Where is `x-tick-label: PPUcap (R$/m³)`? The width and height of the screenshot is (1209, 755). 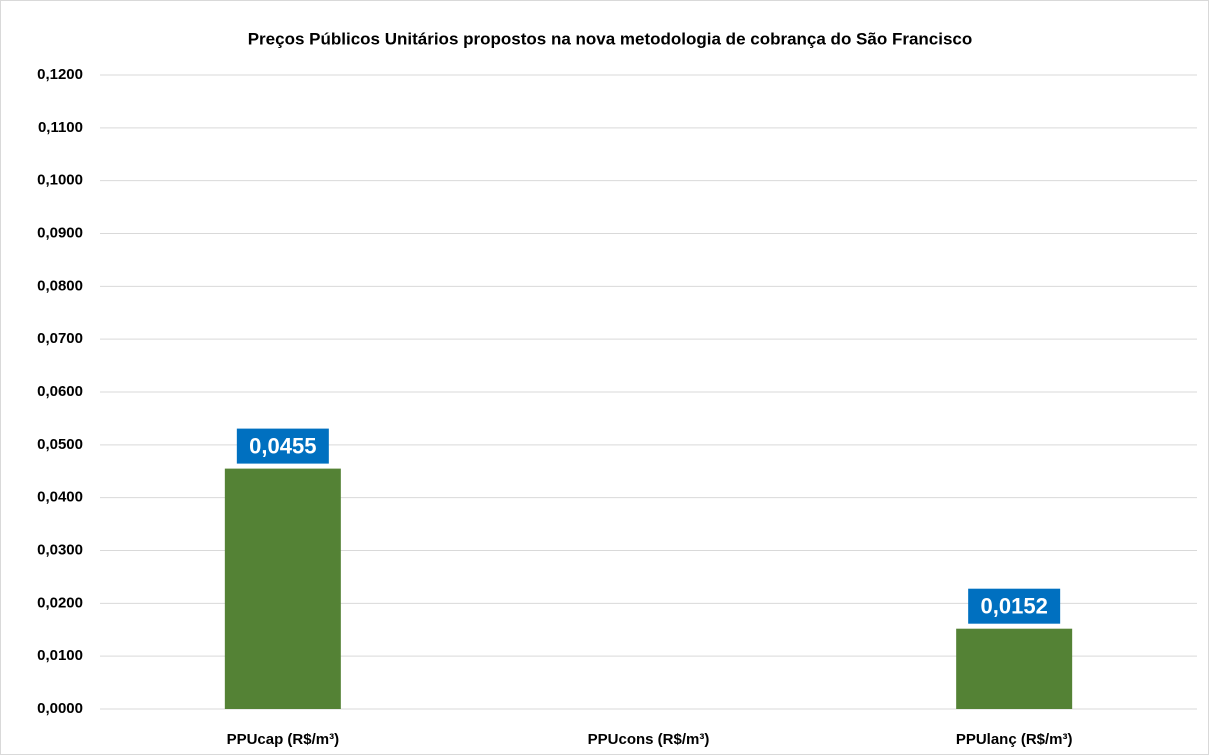 x-tick-label: PPUcap (R$/m³) is located at coordinates (283, 739).